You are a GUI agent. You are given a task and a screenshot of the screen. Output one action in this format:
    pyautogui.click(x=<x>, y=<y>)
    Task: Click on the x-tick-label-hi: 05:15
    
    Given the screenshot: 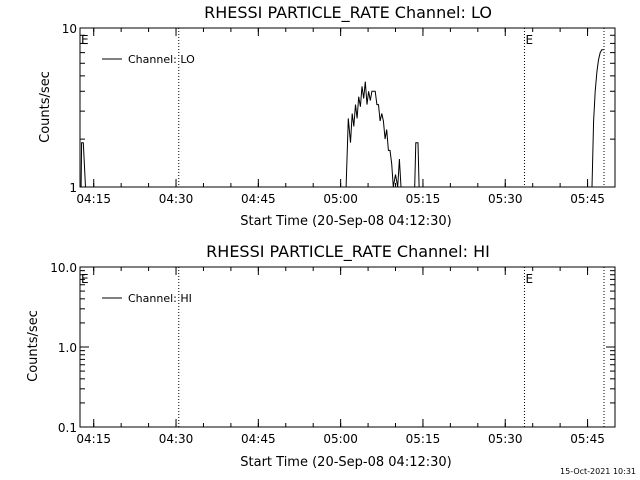 What is the action you would take?
    pyautogui.click(x=423, y=439)
    